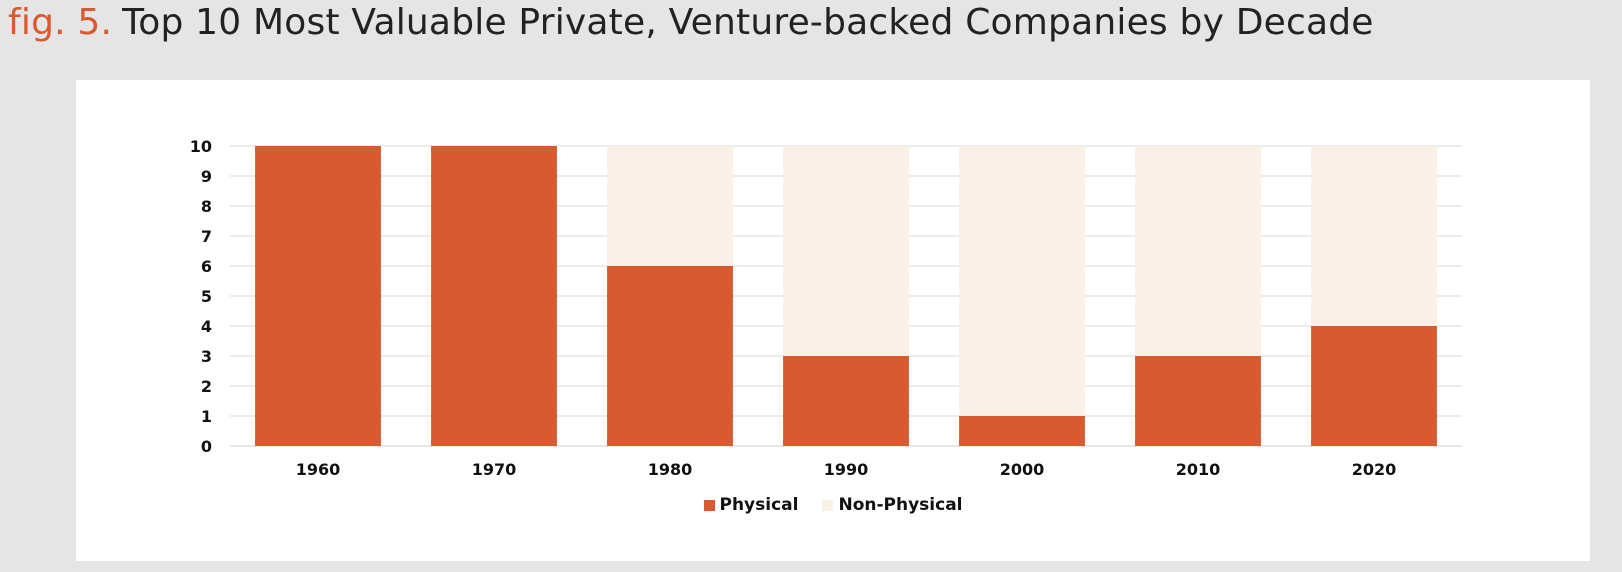 Image resolution: width=1622 pixels, height=572 pixels. Describe the element at coordinates (206, 206) in the screenshot. I see `y-tick-label: 8` at that location.